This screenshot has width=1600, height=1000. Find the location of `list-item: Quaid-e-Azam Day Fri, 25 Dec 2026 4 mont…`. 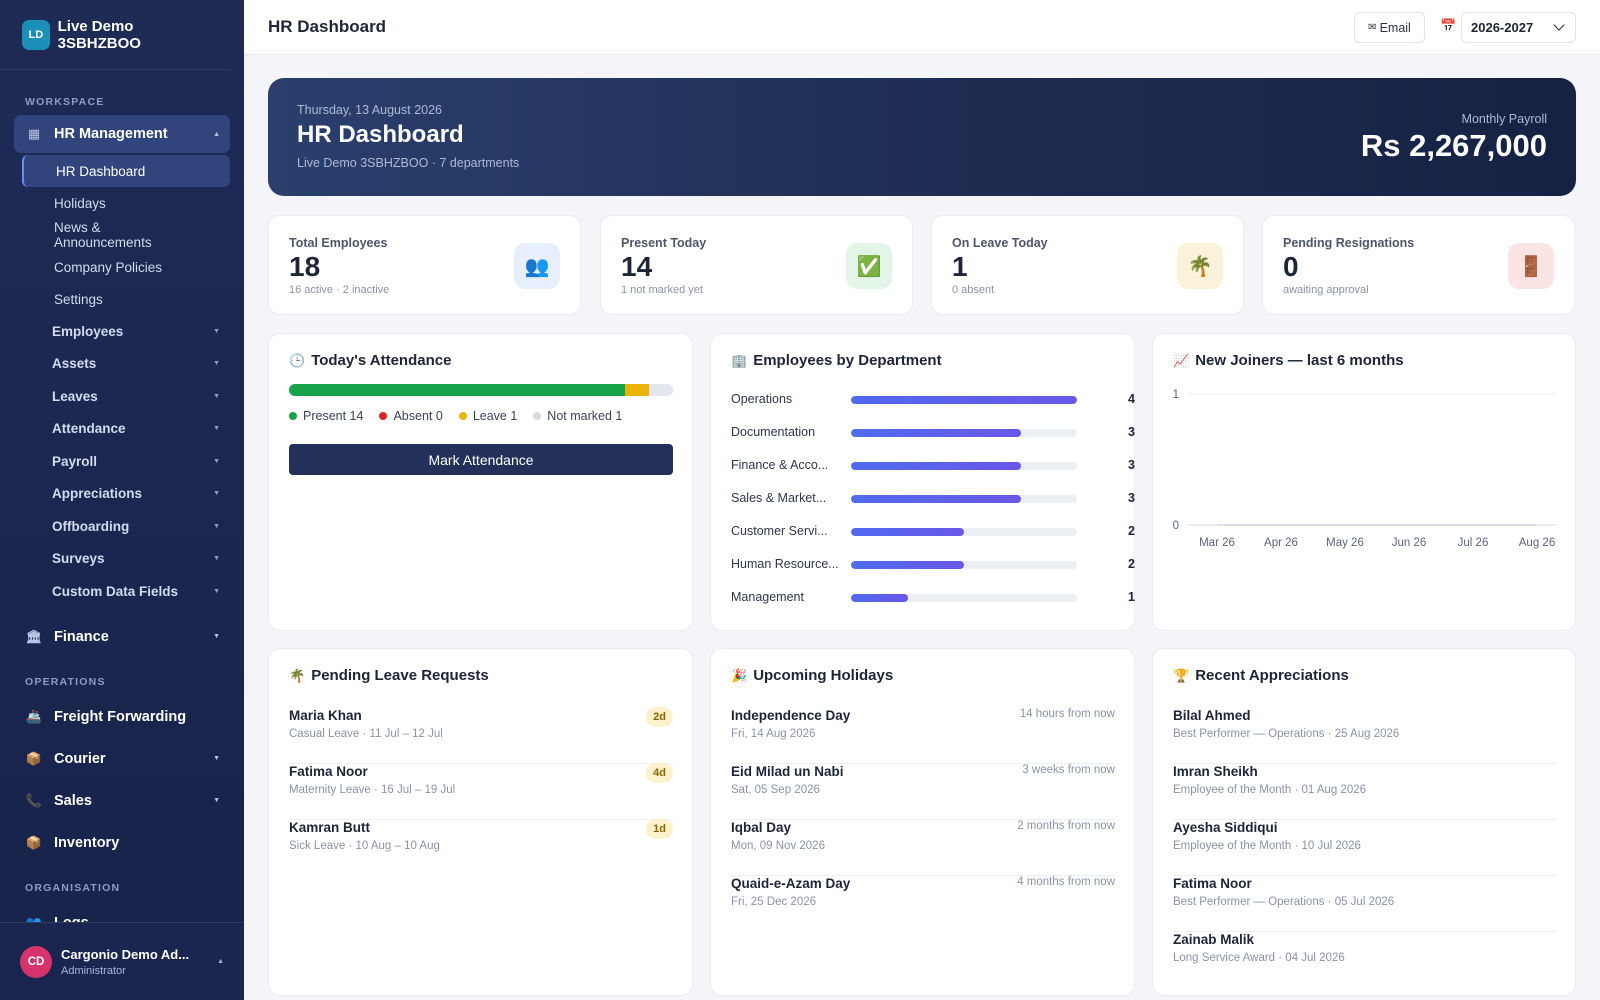

list-item: Quaid-e-Azam Day Fri, 25 Dec 2026 4 mont… is located at coordinates (923, 904).